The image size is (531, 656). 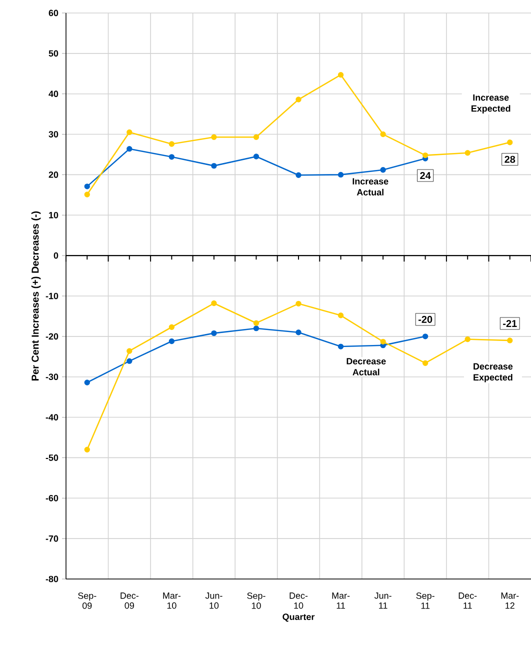 What do you see at coordinates (129, 600) in the screenshot?
I see `x-tick-label: Dec-09` at bounding box center [129, 600].